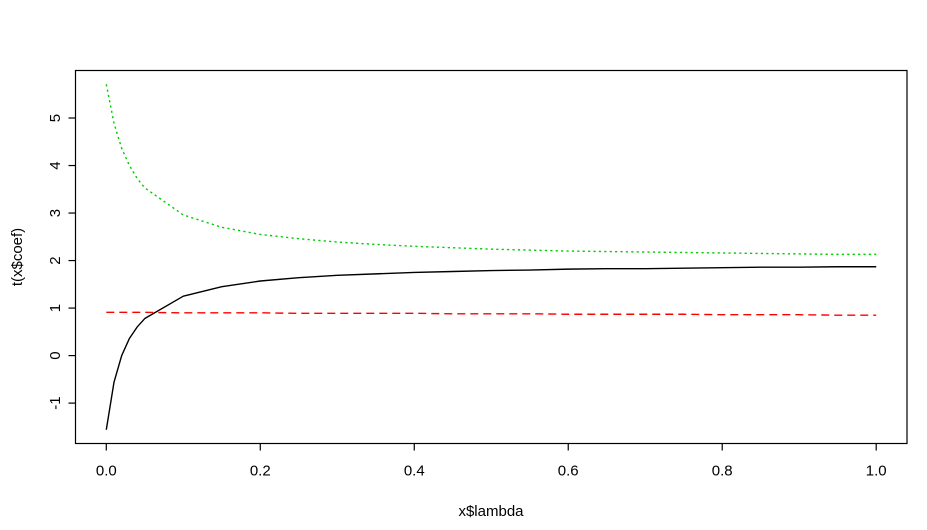  I want to click on x-tick-label: 0.2, so click(260, 471).